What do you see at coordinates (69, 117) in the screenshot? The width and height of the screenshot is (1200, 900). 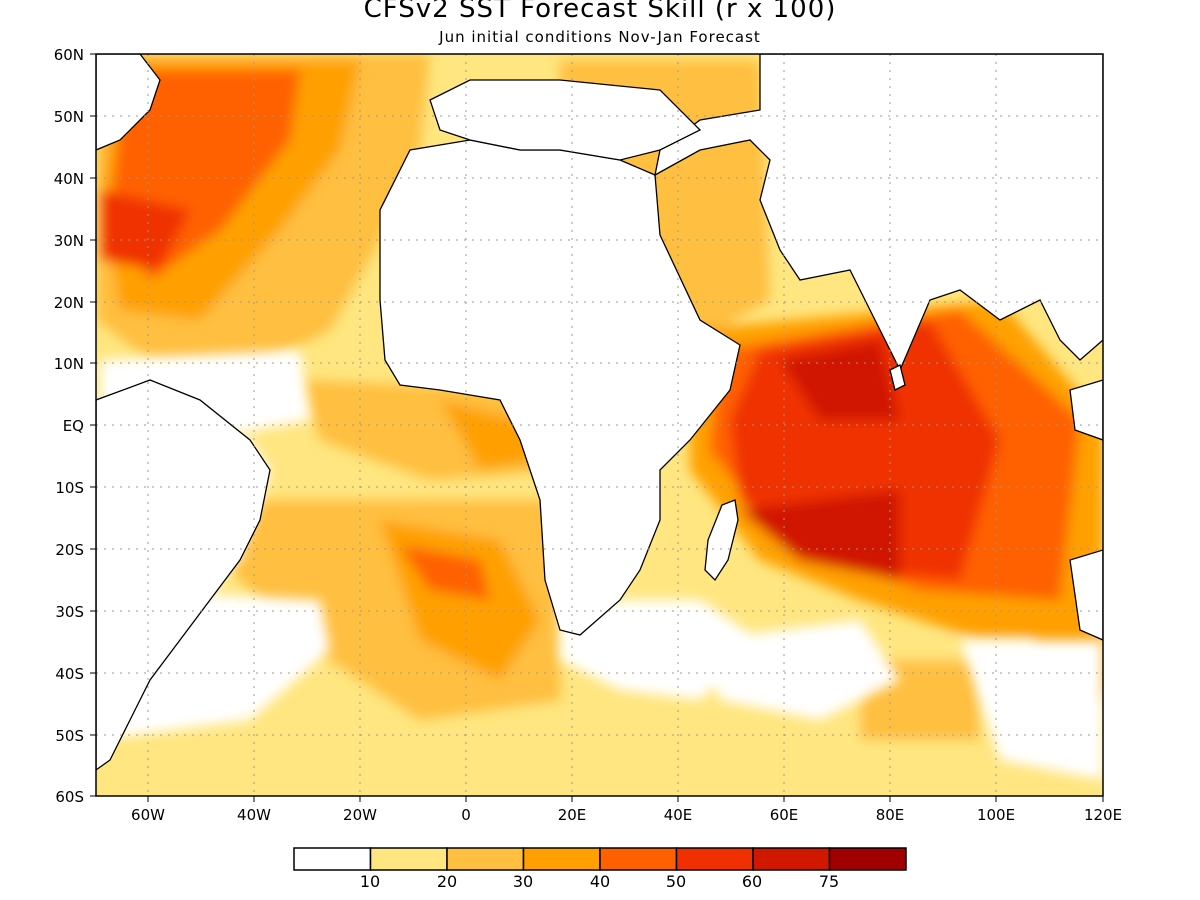 I see `y-tick-label: 50N` at bounding box center [69, 117].